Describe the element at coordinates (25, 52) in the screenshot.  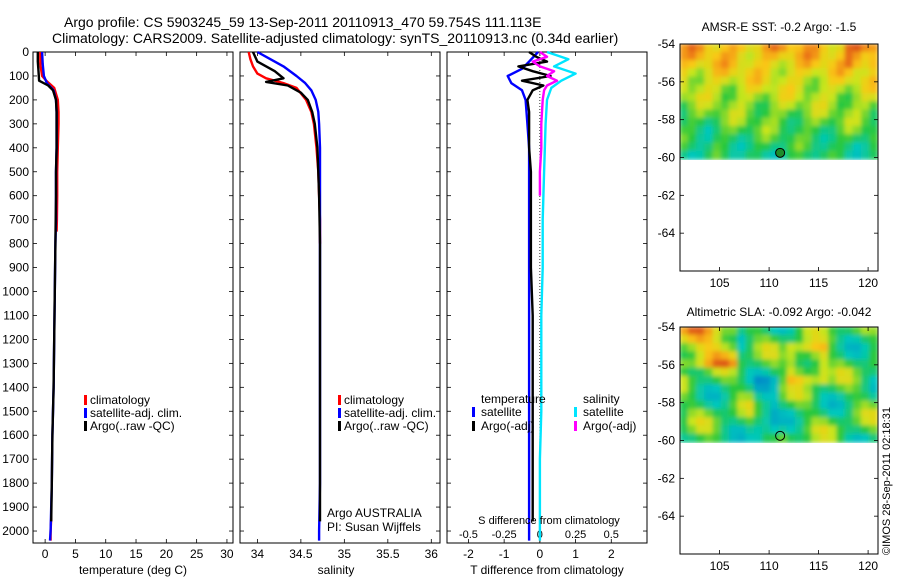
I see `depth-tick-label: 0` at that location.